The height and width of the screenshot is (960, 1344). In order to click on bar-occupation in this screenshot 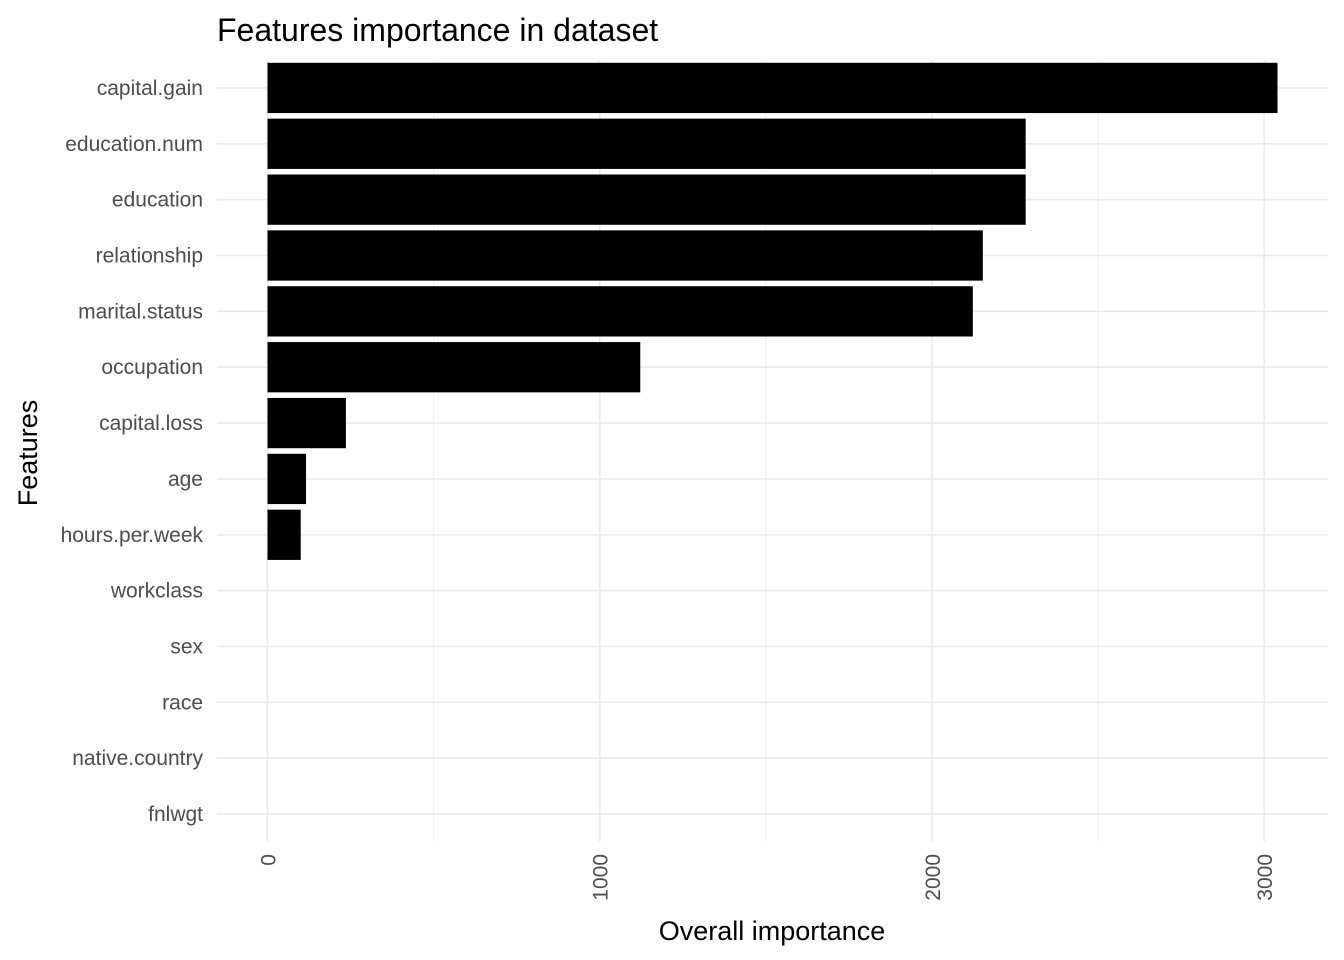, I will do `click(454, 367)`.